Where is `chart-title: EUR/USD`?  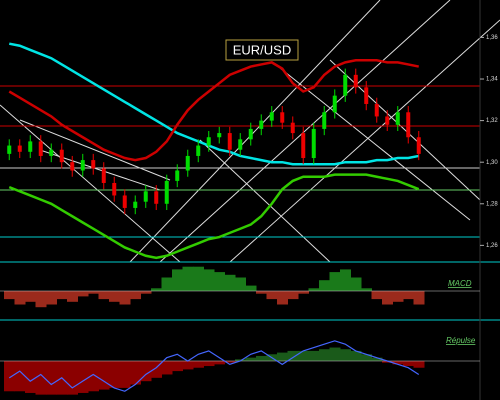 chart-title: EUR/USD is located at coordinates (262, 49).